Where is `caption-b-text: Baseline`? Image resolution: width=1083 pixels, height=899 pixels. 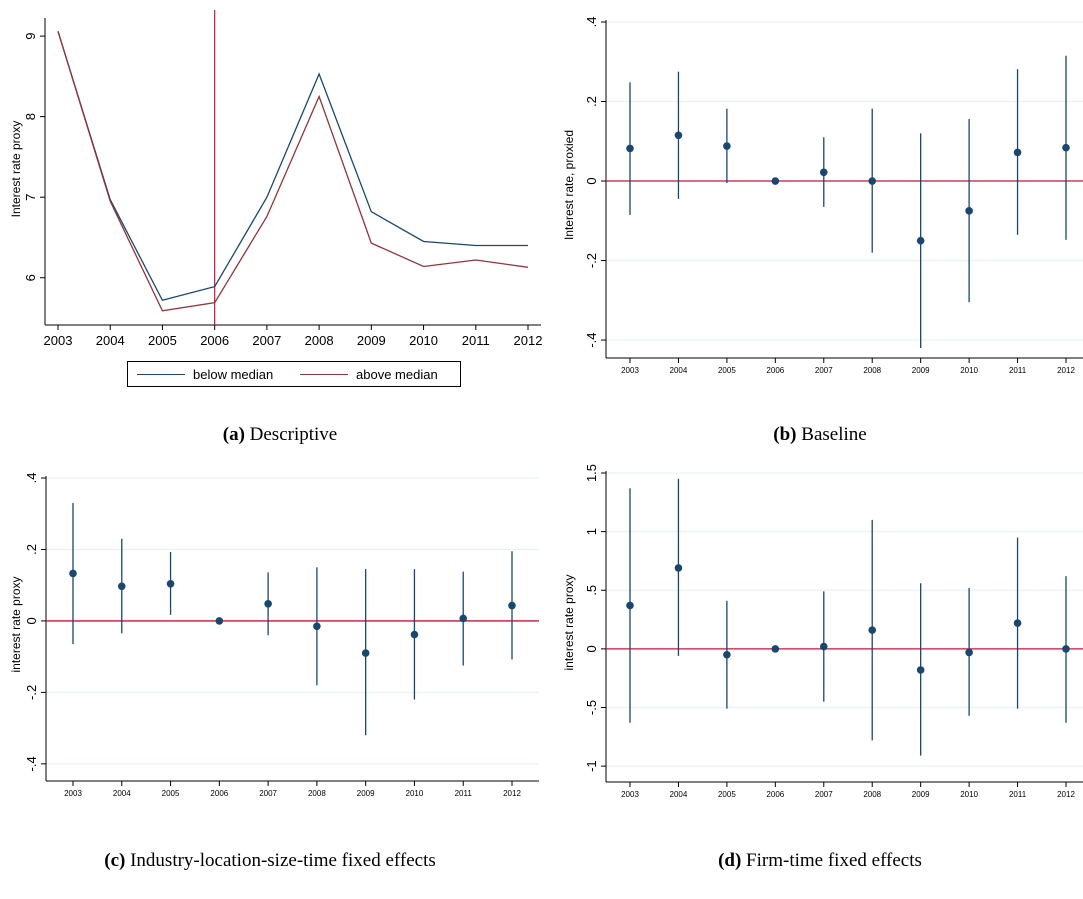 caption-b-text: Baseline is located at coordinates (831, 434).